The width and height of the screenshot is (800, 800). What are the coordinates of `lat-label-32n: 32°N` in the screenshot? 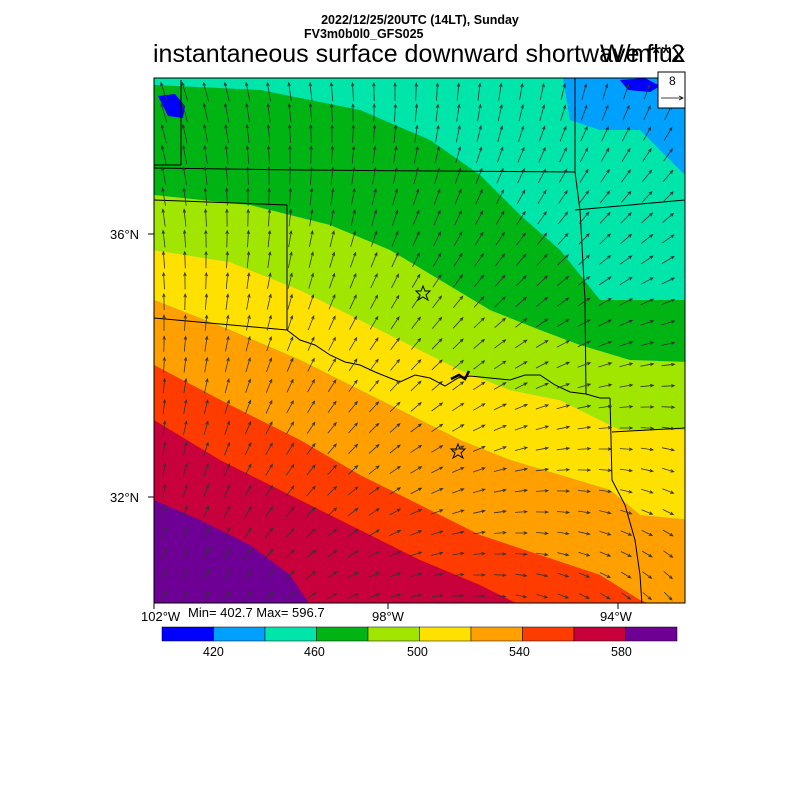 It's located at (125, 497).